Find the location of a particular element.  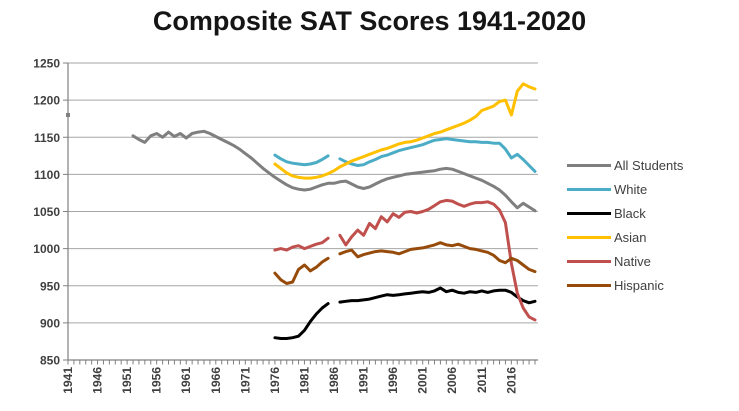

x-tick-label-1986: 1986 is located at coordinates (334, 380).